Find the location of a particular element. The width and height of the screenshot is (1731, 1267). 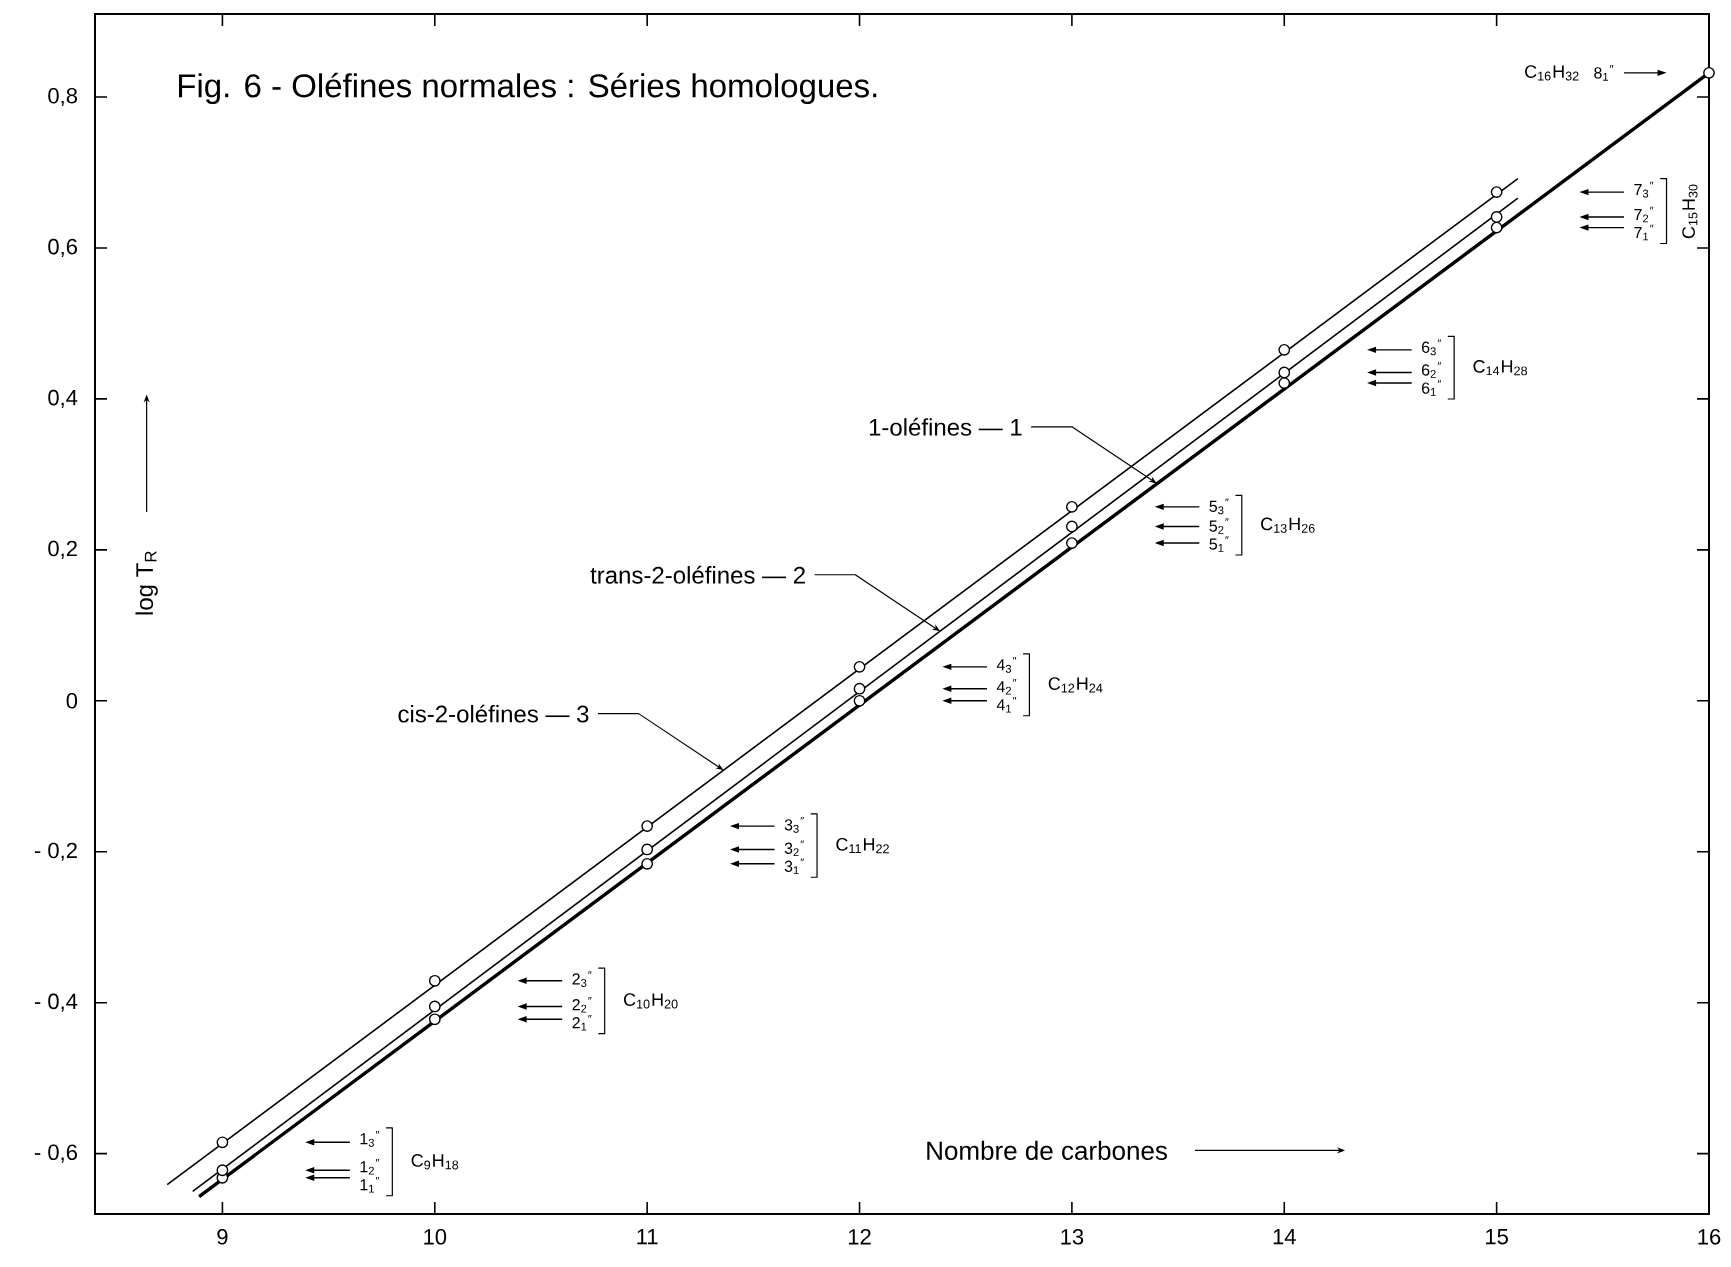

text: Fig. 6 - Oléfines normales : Séries homologues. is located at coordinates (528, 88).